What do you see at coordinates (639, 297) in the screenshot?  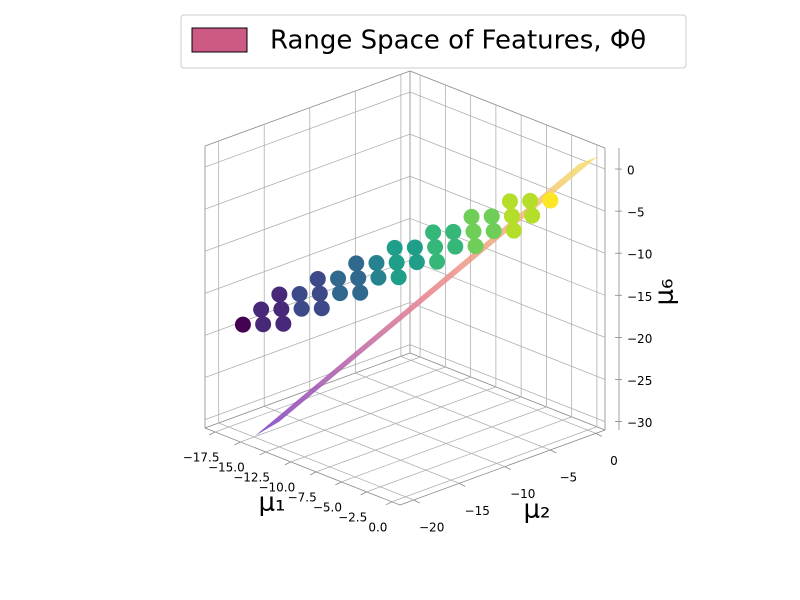 I see `z-tick-label: −15` at bounding box center [639, 297].